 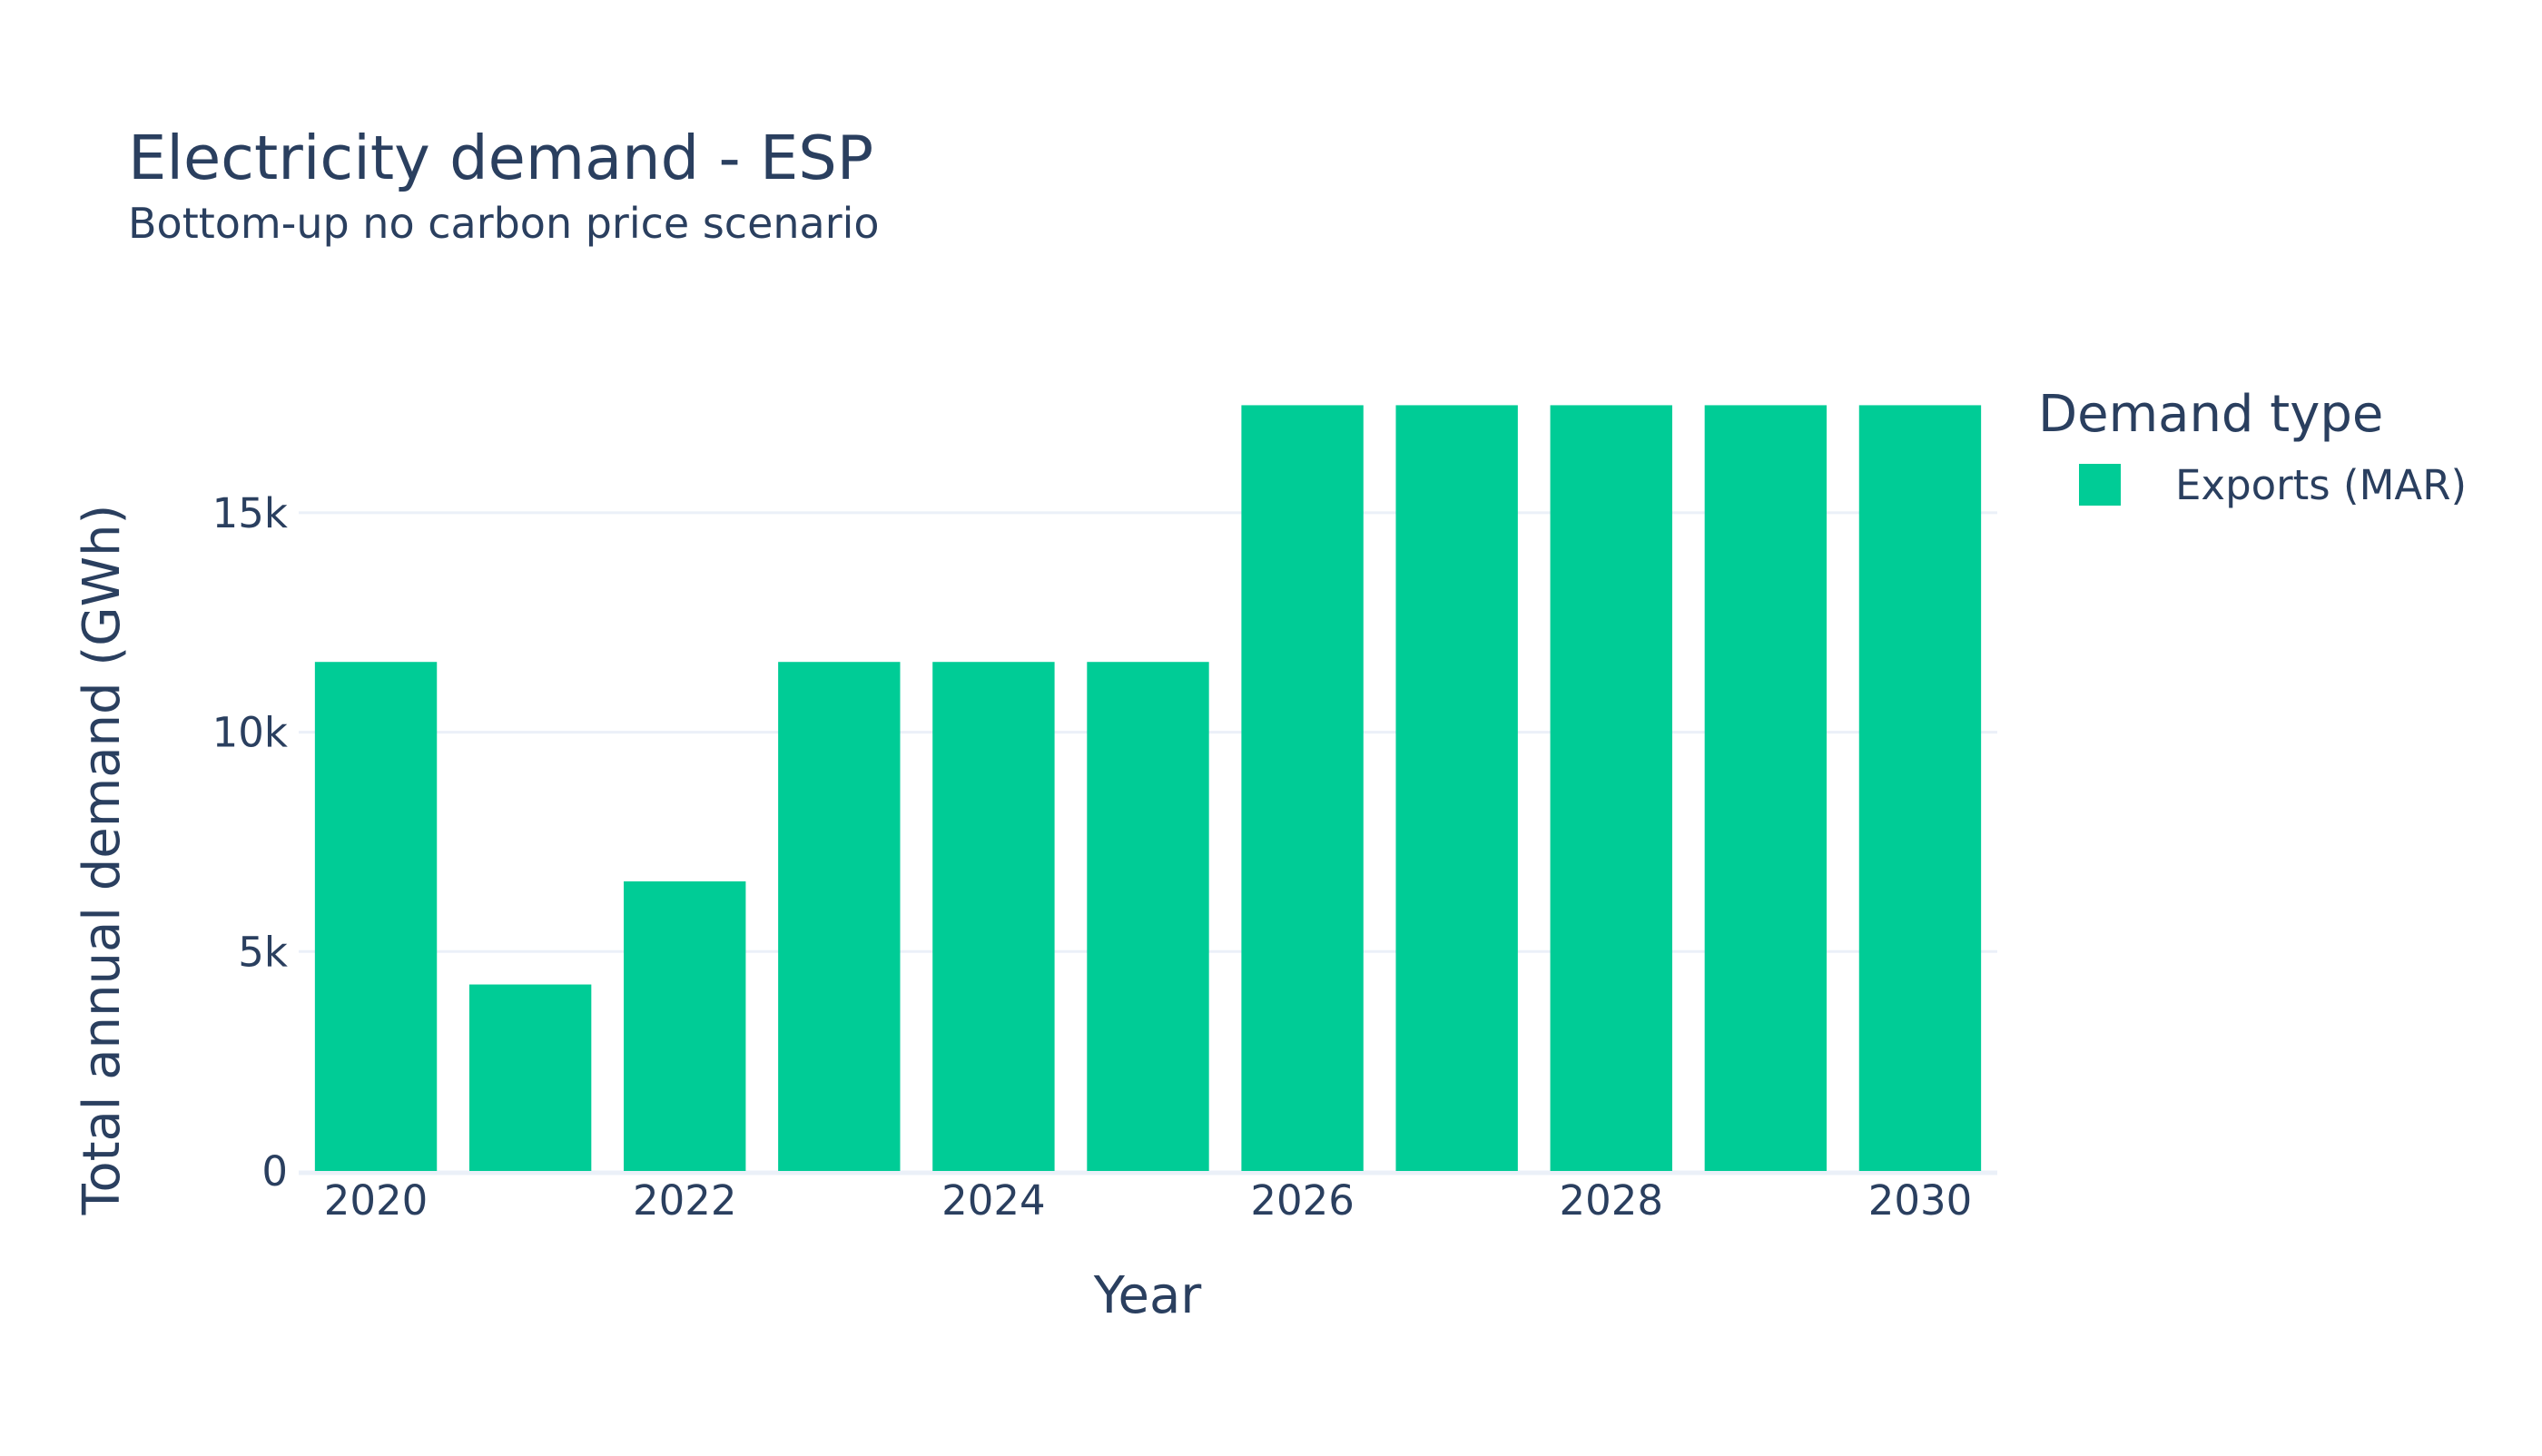 What do you see at coordinates (685, 1200) in the screenshot?
I see `x-tick-label: 2022` at bounding box center [685, 1200].